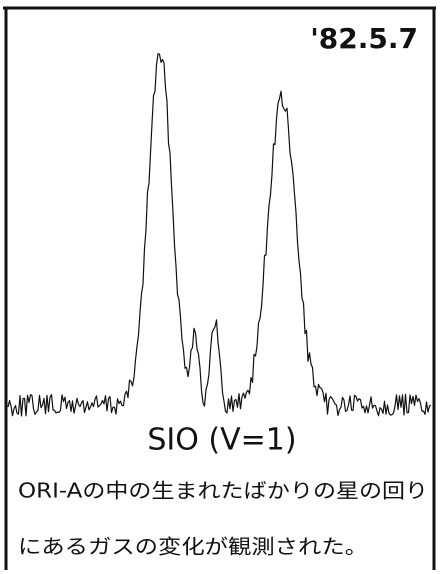  I want to click on caption-line: にあるガスの変化が観測された。, so click(193, 547).